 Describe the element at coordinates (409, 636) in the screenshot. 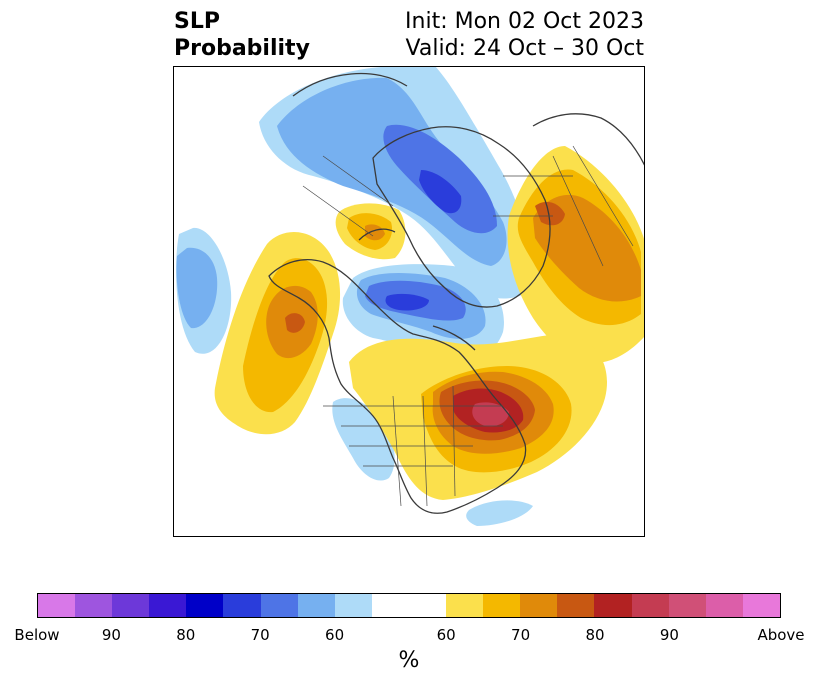

I see `colorbar-ticks: Below 90 80 70 60 60 70 80 90 Above` at that location.